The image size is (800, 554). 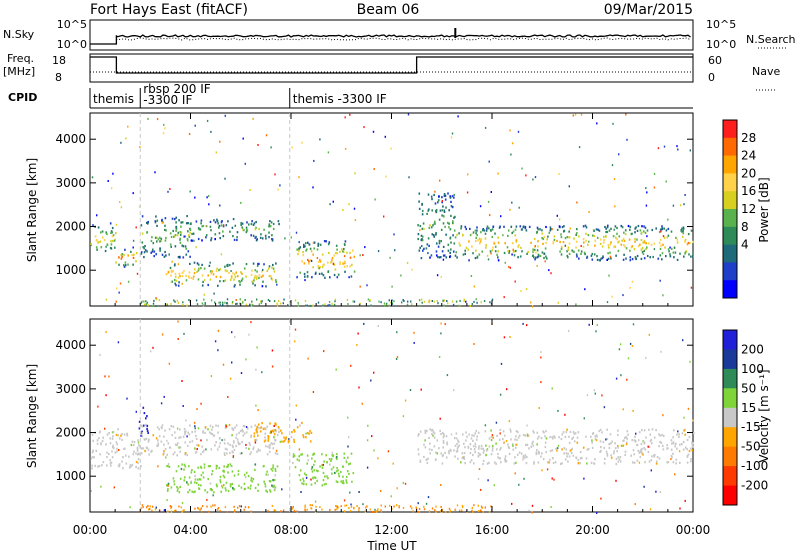 I want to click on colorbar-swatch, so click(x=730, y=200).